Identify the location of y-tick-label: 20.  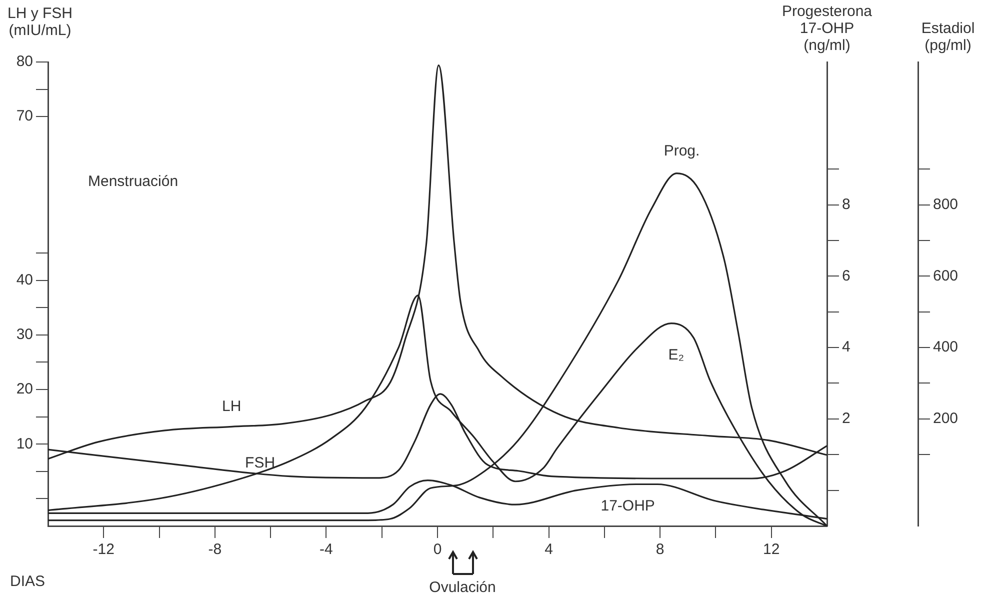
(24, 389).